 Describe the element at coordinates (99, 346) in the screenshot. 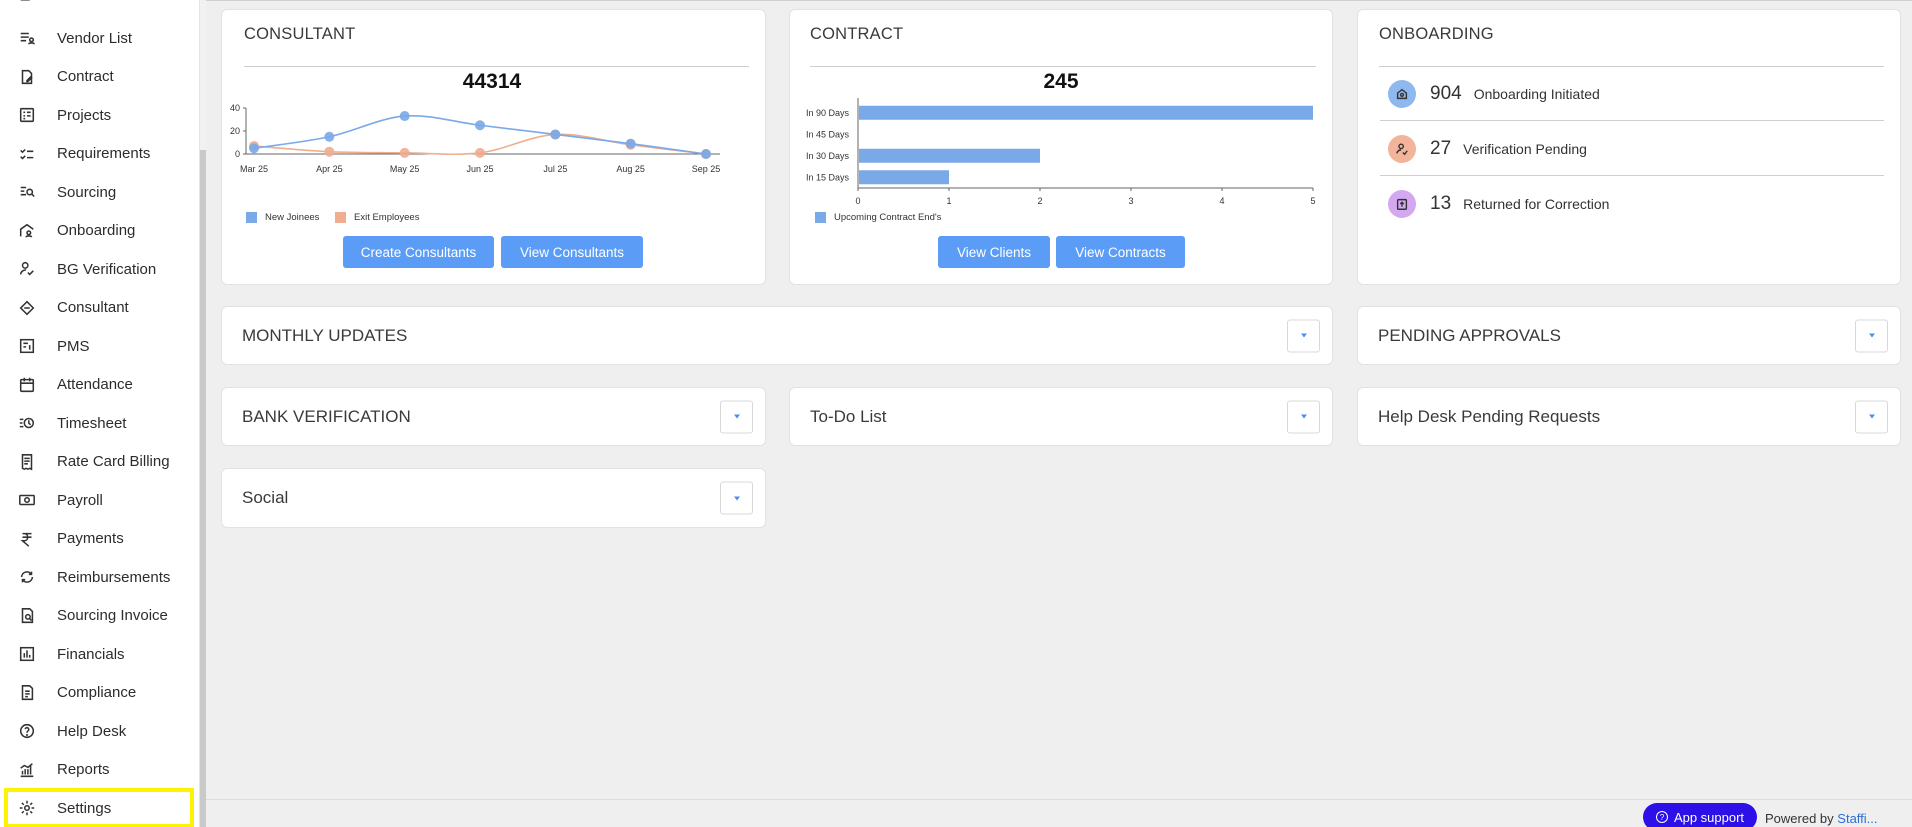

I see `sidebar-item-pms: PMS` at that location.